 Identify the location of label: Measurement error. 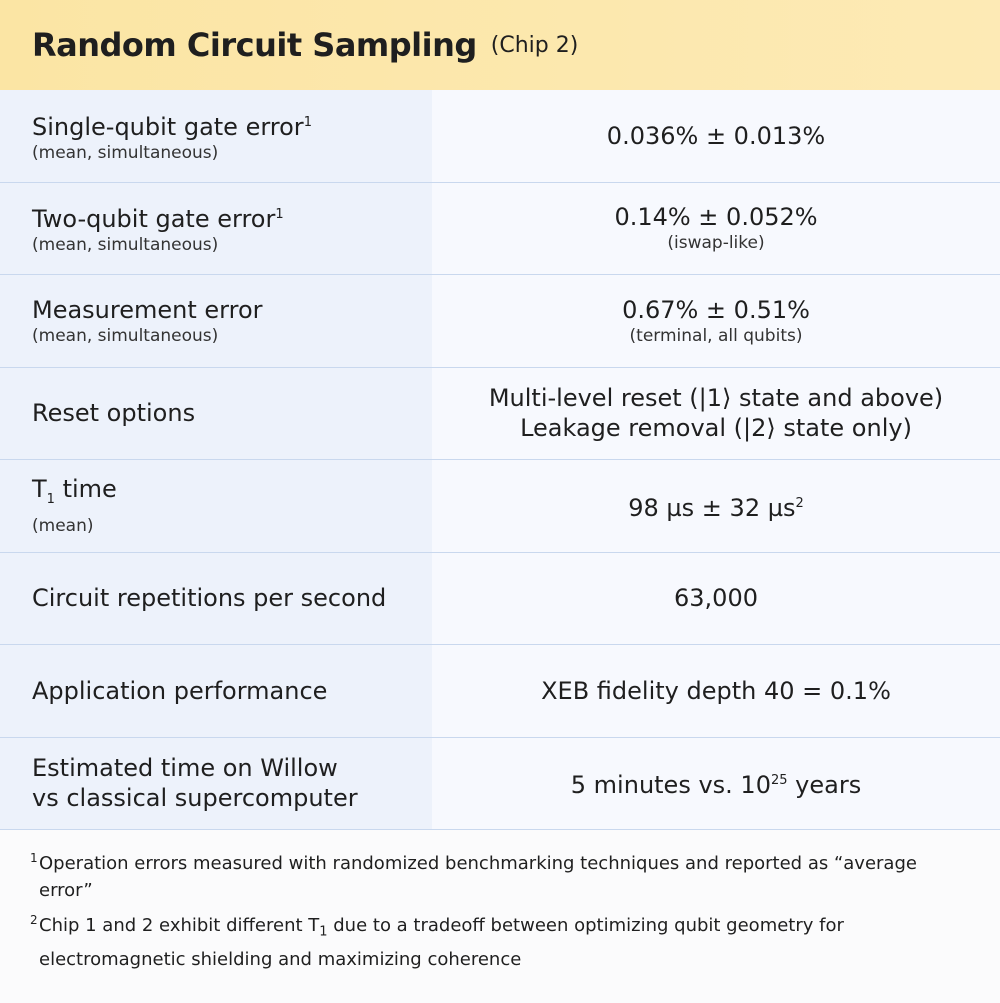
(147, 309).